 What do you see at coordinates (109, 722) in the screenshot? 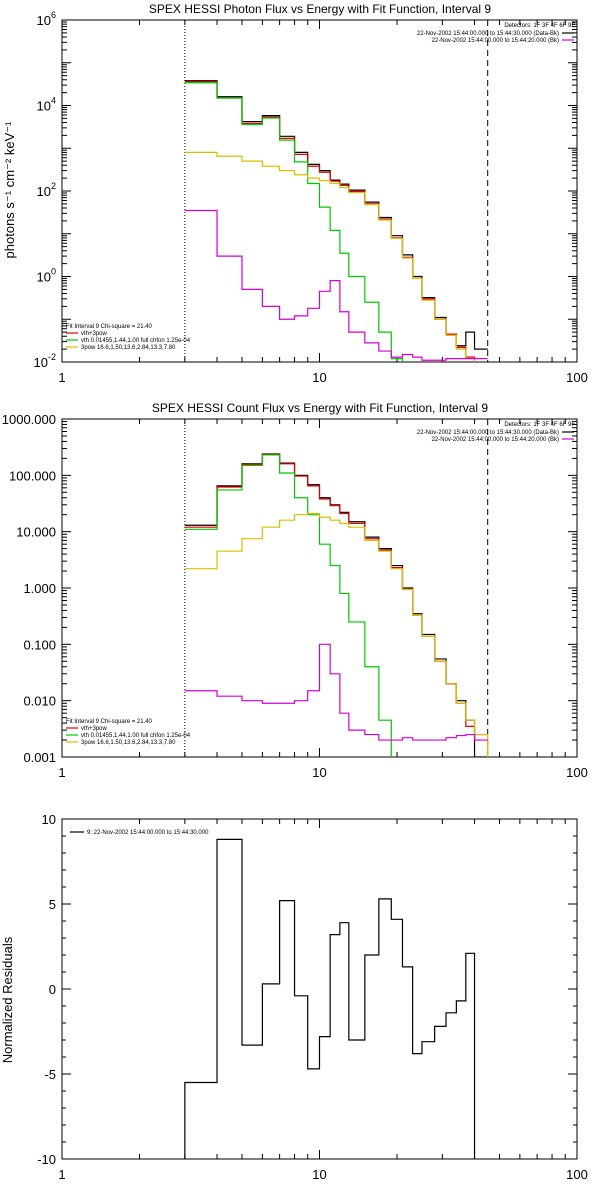
I see `panel2-fit-legend-header: Fit Interval 9 Chi-square = 21.40` at bounding box center [109, 722].